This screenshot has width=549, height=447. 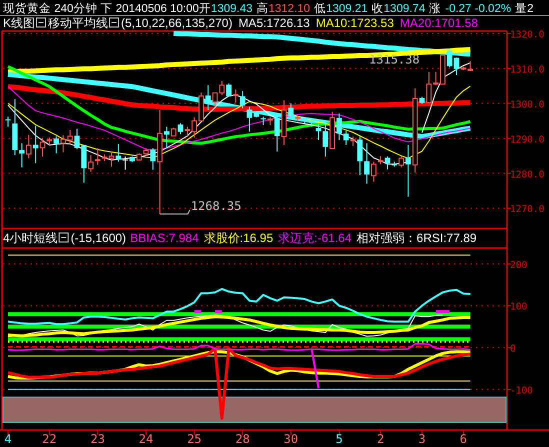 What do you see at coordinates (513, 349) in the screenshot?
I see `y-tick-label: 0` at bounding box center [513, 349].